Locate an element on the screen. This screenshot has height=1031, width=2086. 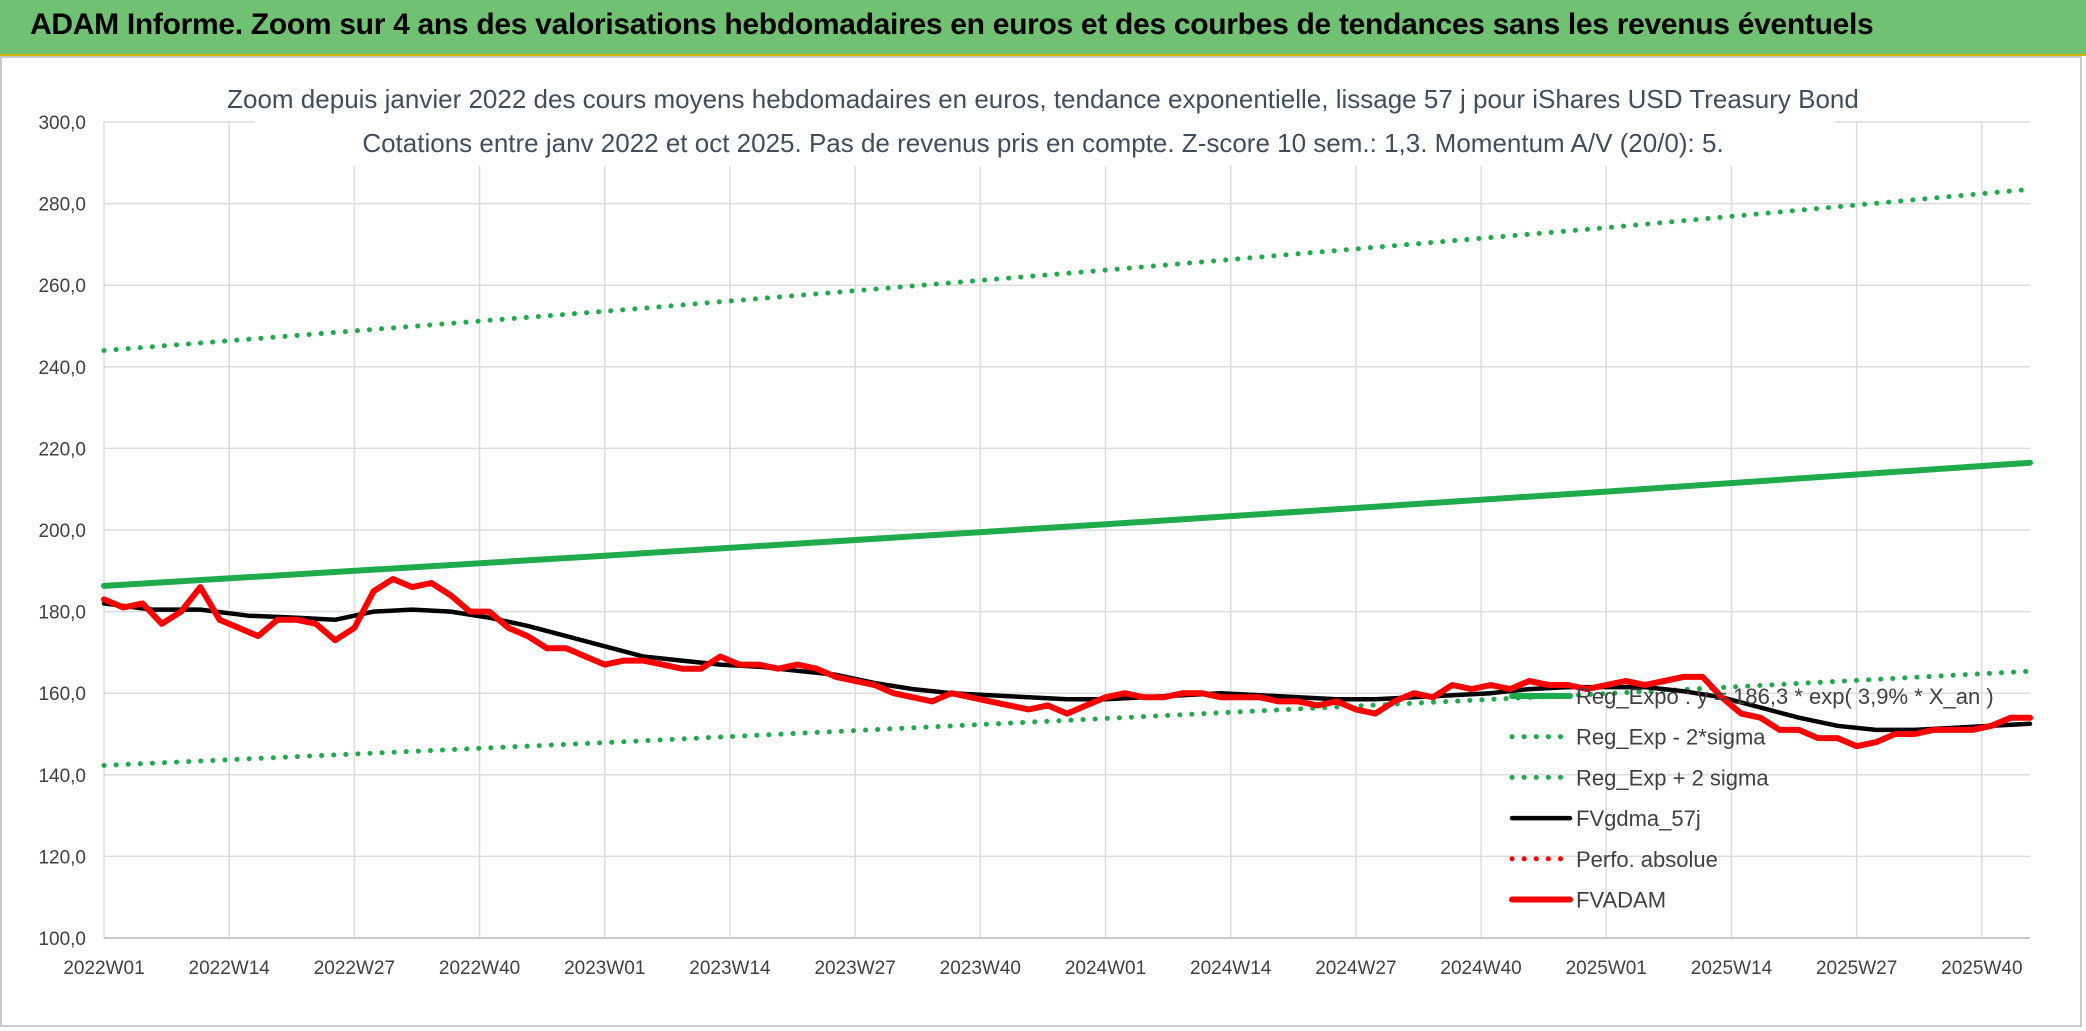
series-line-reg-expo-y-186-3-exp-3-9-x-an is located at coordinates (1067, 524).